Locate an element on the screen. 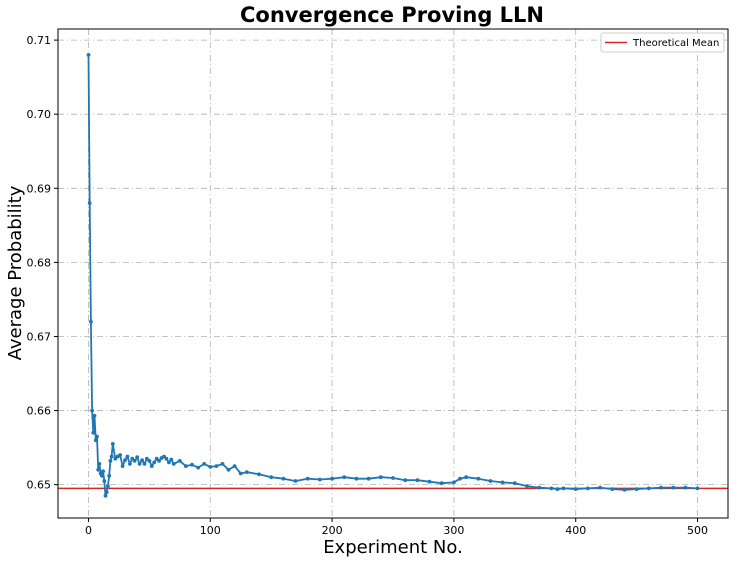 The height and width of the screenshot is (563, 738). x-tick-label: 200 is located at coordinates (332, 530).